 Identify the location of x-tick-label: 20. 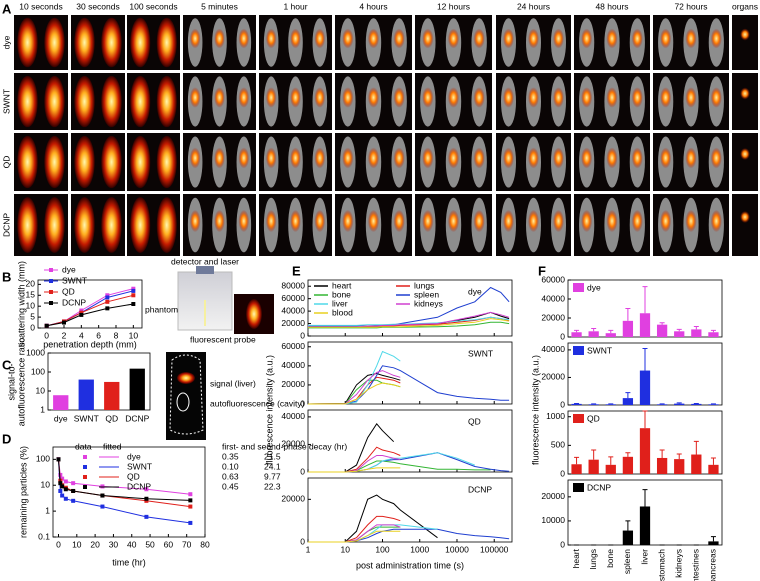
(95, 544).